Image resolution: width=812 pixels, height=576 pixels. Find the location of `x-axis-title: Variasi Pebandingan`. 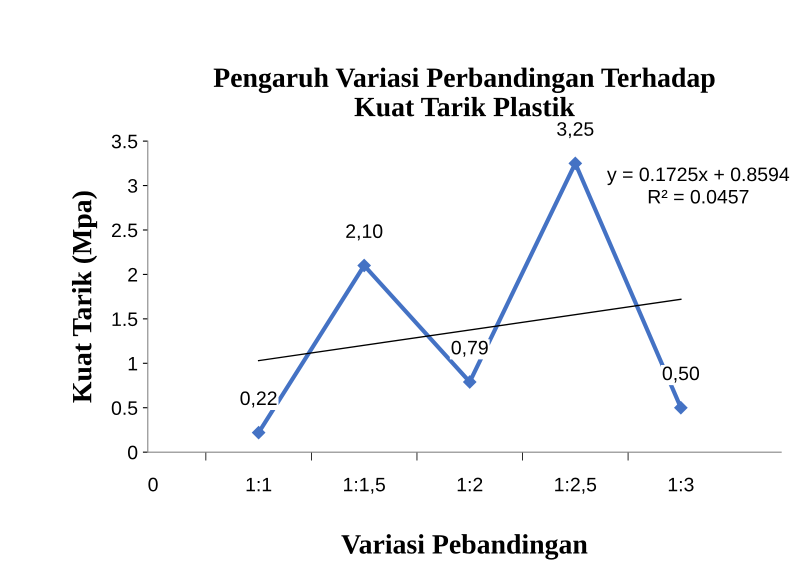

x-axis-title: Variasi Pebandingan is located at coordinates (464, 547).